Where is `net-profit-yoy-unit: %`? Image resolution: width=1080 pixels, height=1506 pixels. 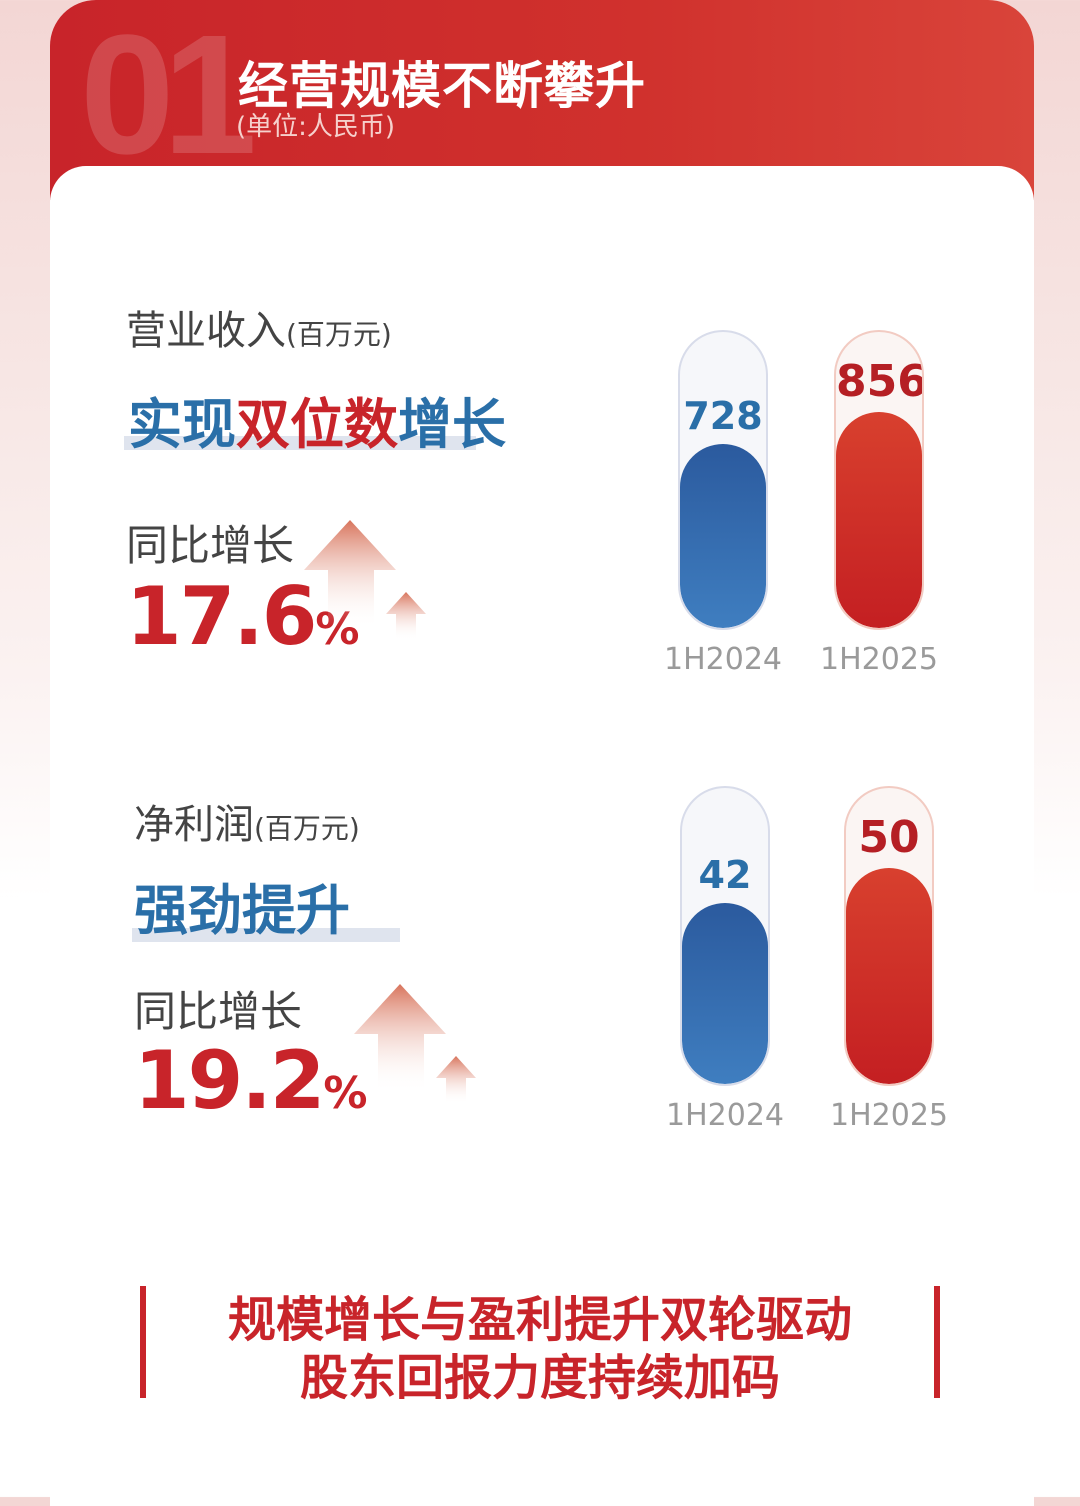 net-profit-yoy-unit: % is located at coordinates (345, 1093).